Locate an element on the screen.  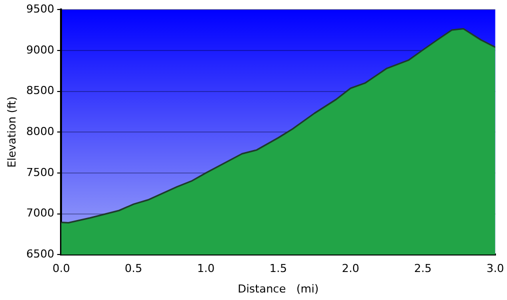
y-tick-label: 6500 is located at coordinates (40, 253).